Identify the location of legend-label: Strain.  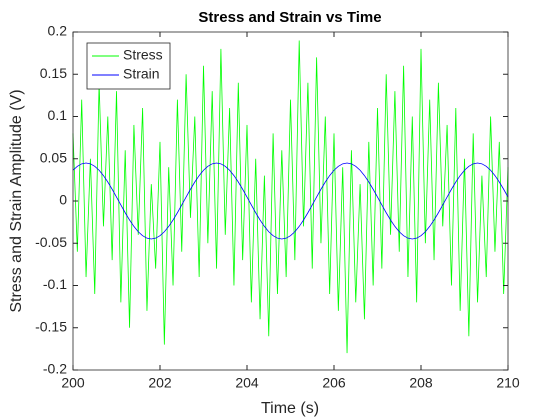
(141, 74).